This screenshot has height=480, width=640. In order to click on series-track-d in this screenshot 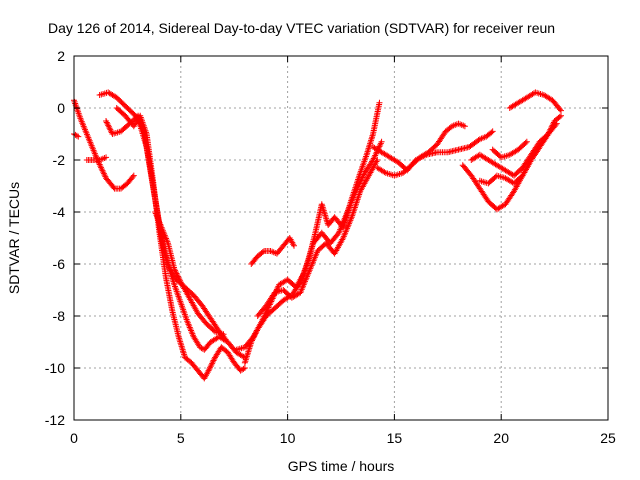, I will do `click(162, 216)`.